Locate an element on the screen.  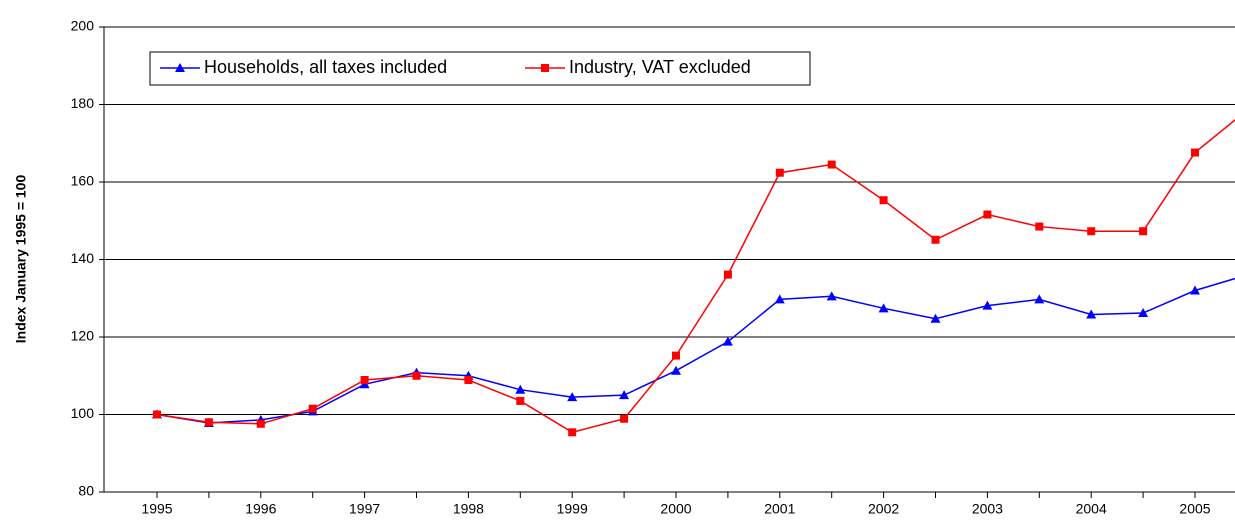
x-tick-label: 2005 is located at coordinates (1194, 509).